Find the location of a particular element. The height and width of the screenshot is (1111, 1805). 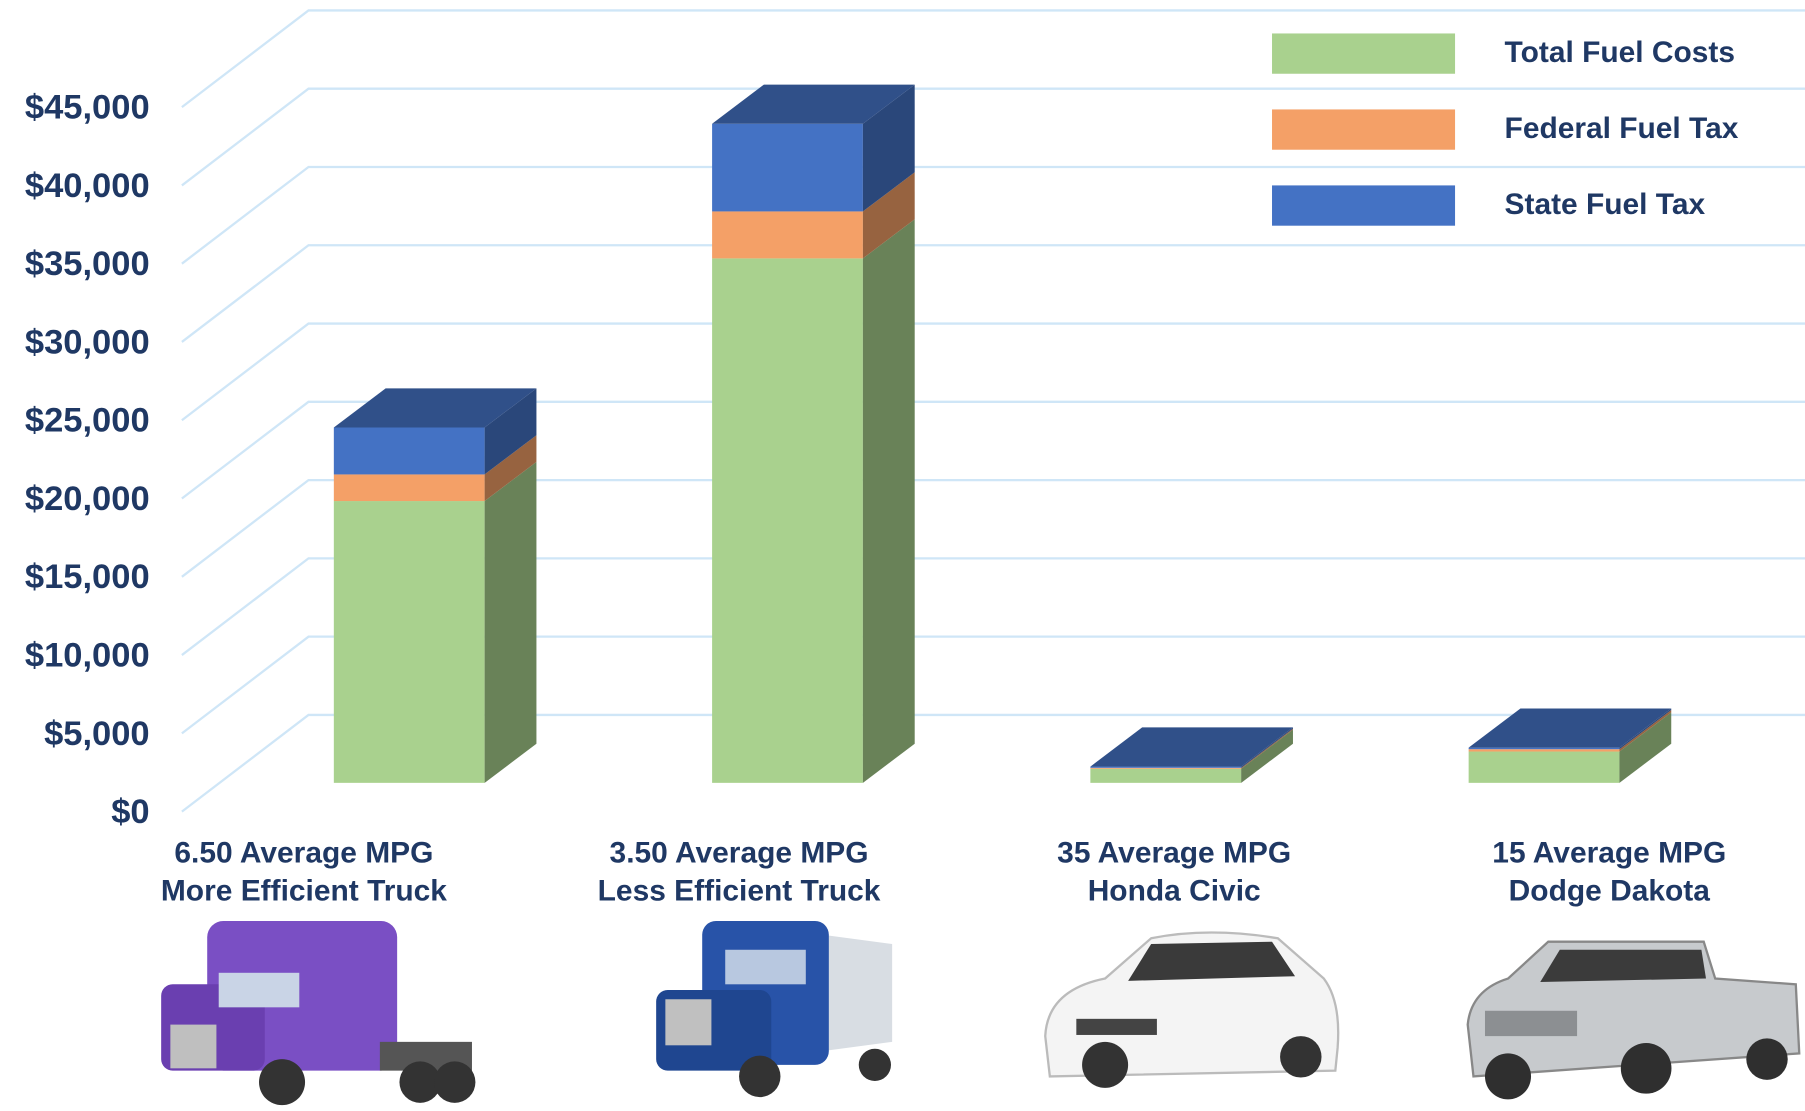

legend-label: Federal Fuel Tax is located at coordinates (1622, 128).